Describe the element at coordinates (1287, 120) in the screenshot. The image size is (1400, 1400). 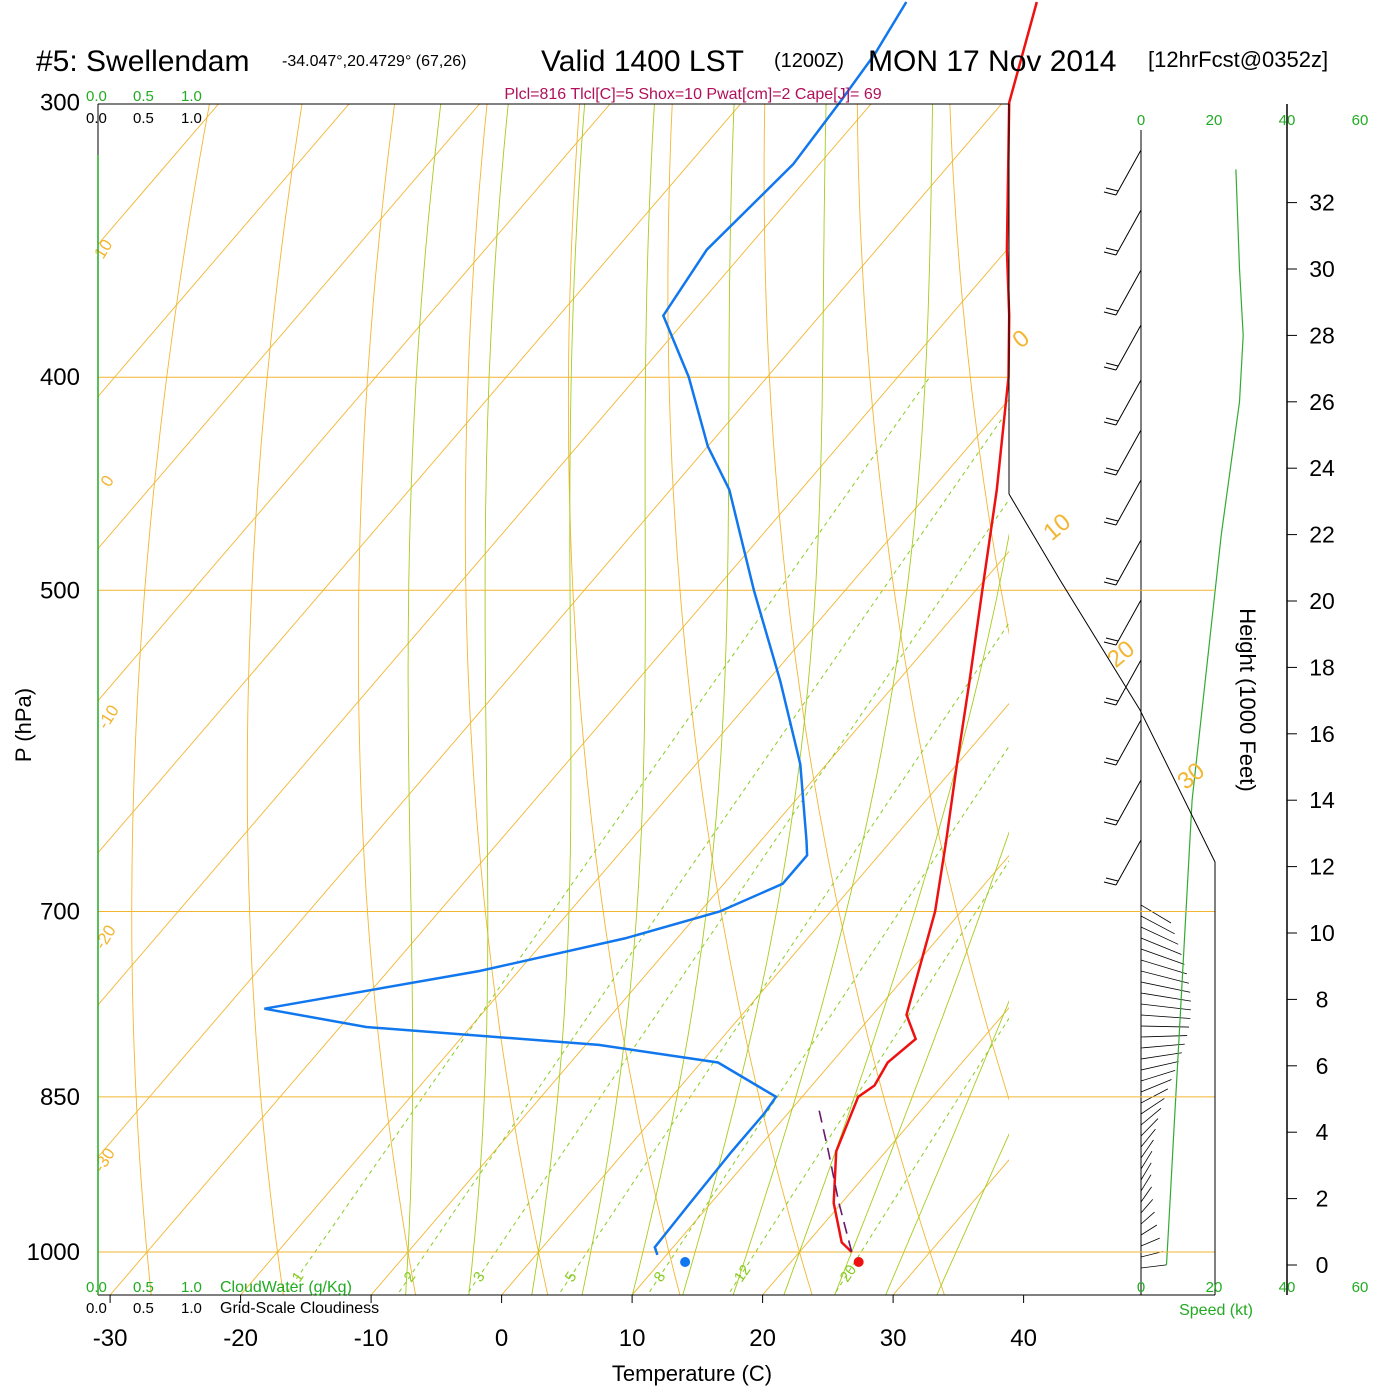
I see `speed-tick-top-2: 40` at that location.